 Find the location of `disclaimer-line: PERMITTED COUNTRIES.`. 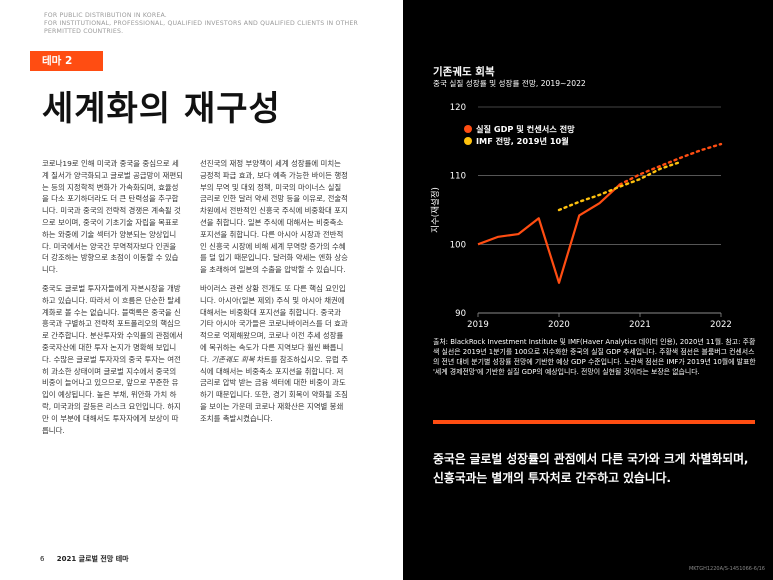

disclaimer-line: PERMITTED COUNTRIES. is located at coordinates (84, 31).